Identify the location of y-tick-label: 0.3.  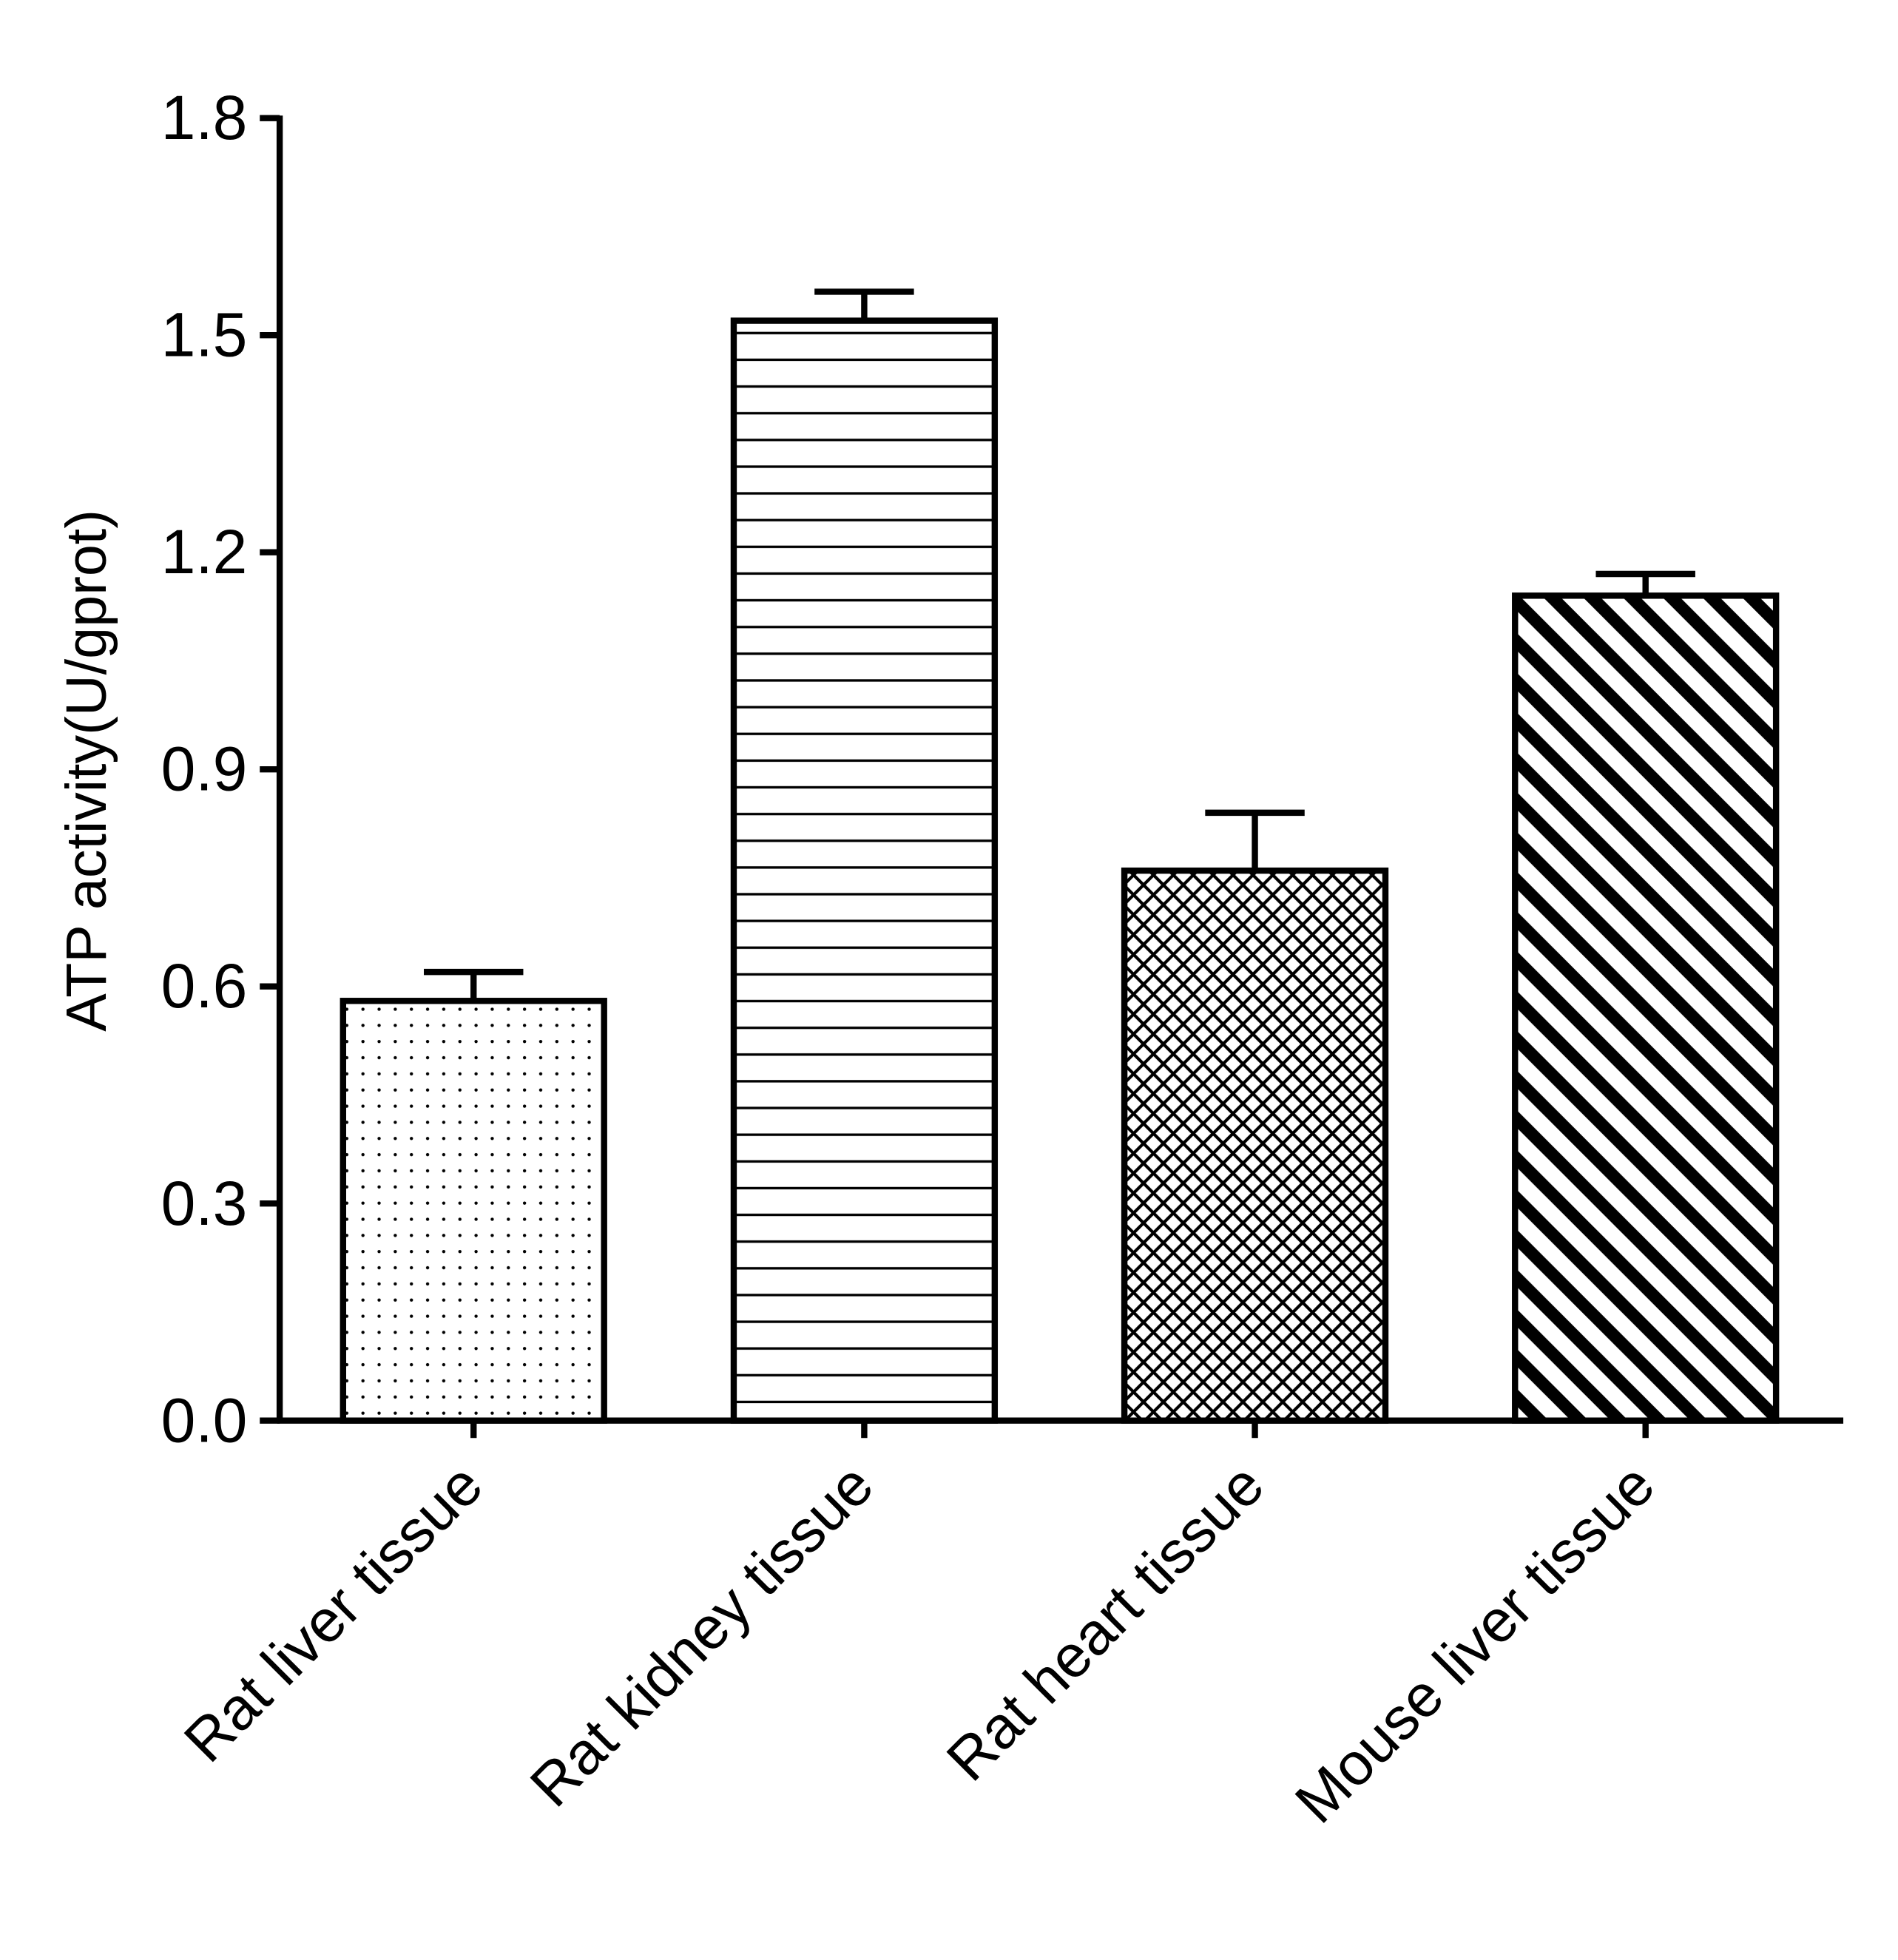
(204, 1203).